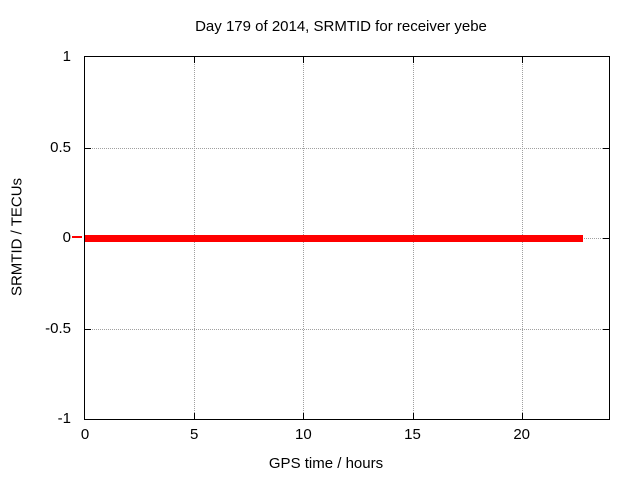  What do you see at coordinates (66, 56) in the screenshot?
I see `y-tick-label-1: 1` at bounding box center [66, 56].